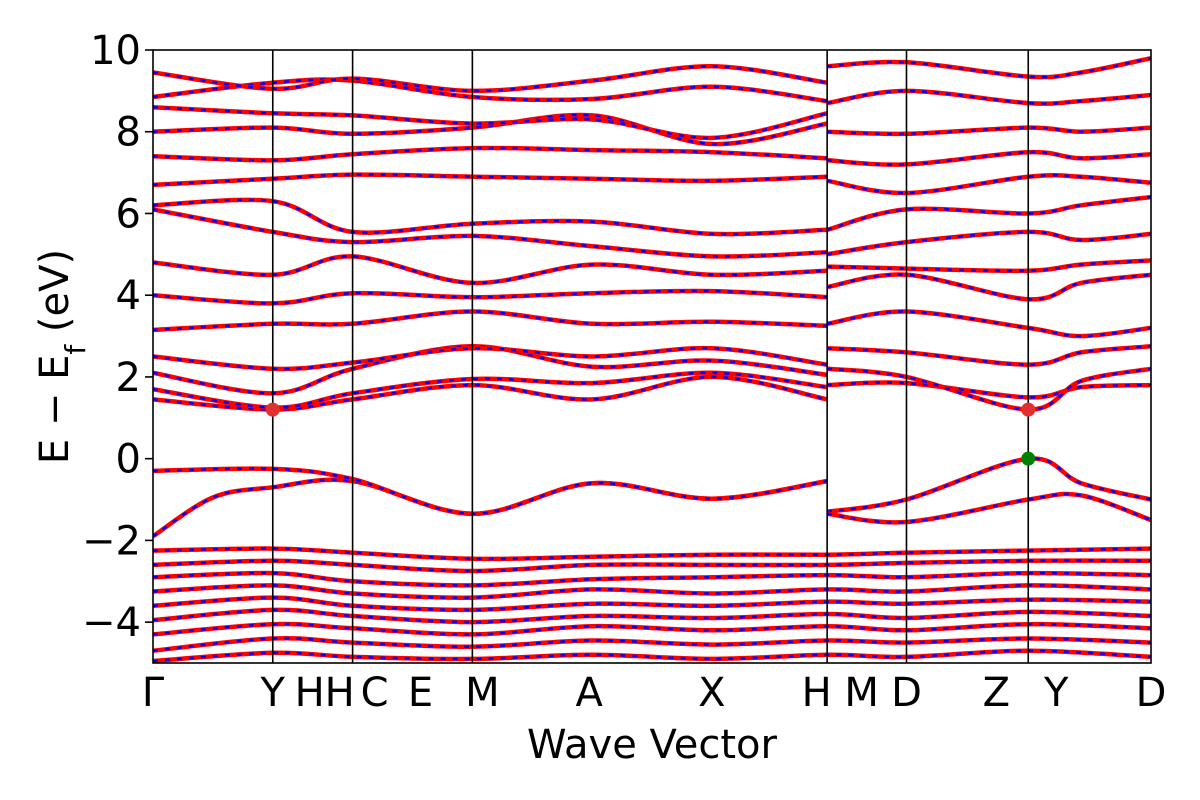 This screenshot has height=800, width=1200. What do you see at coordinates (652, 745) in the screenshot?
I see `x-axis-label: Wave Vector` at bounding box center [652, 745].